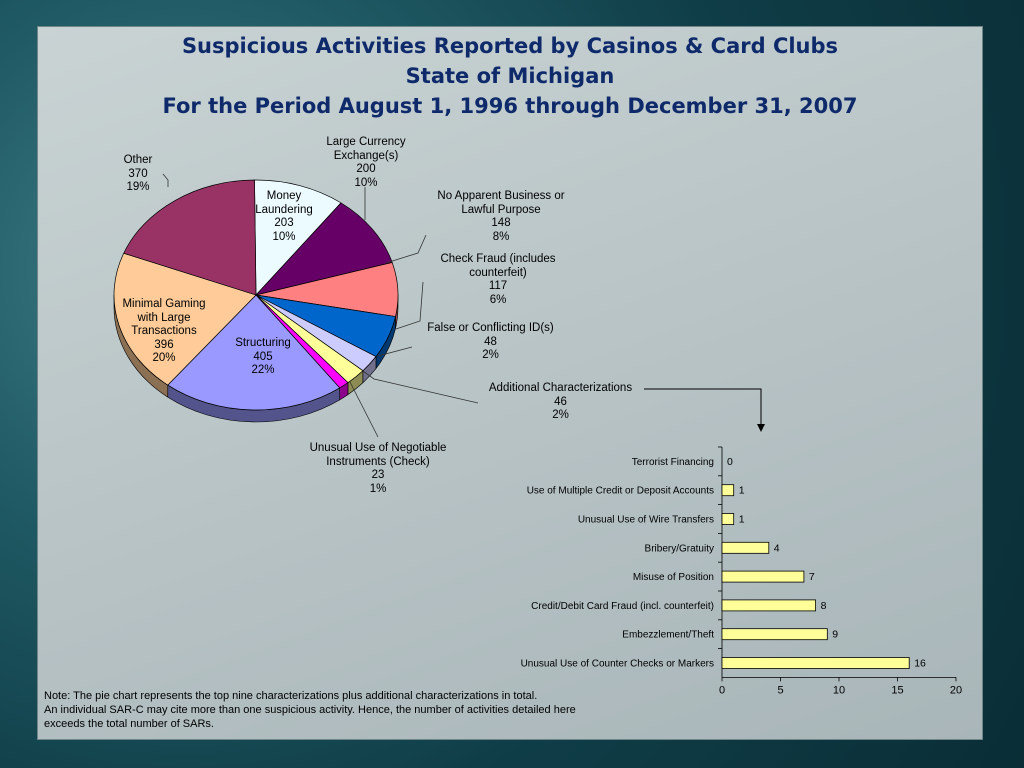 This screenshot has width=1024, height=768. I want to click on footnote-line: exceeds the total number of SARs., so click(129, 724).